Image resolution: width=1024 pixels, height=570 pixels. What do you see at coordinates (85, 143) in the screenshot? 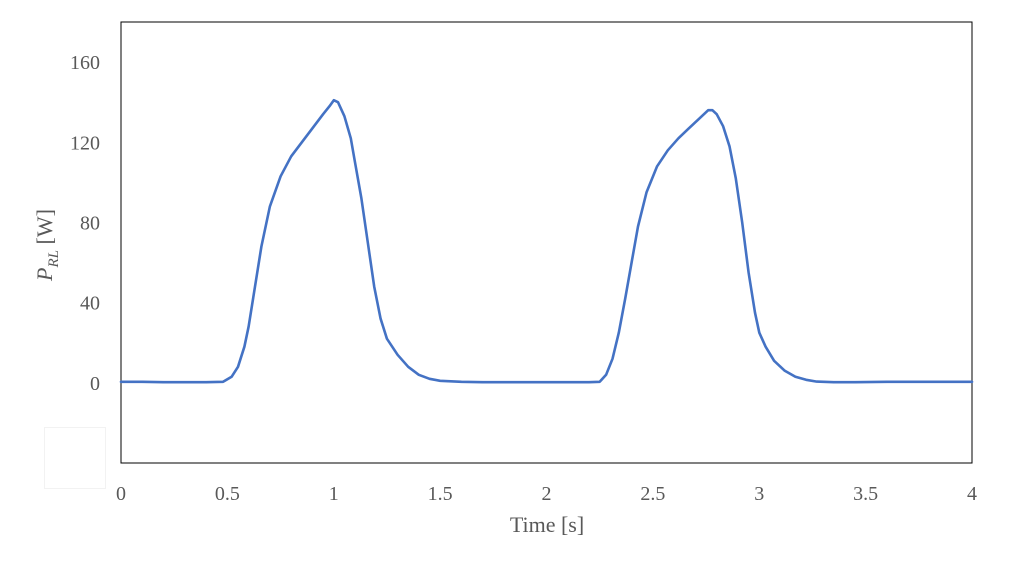
I see `y-tick-label: 120` at bounding box center [85, 143].